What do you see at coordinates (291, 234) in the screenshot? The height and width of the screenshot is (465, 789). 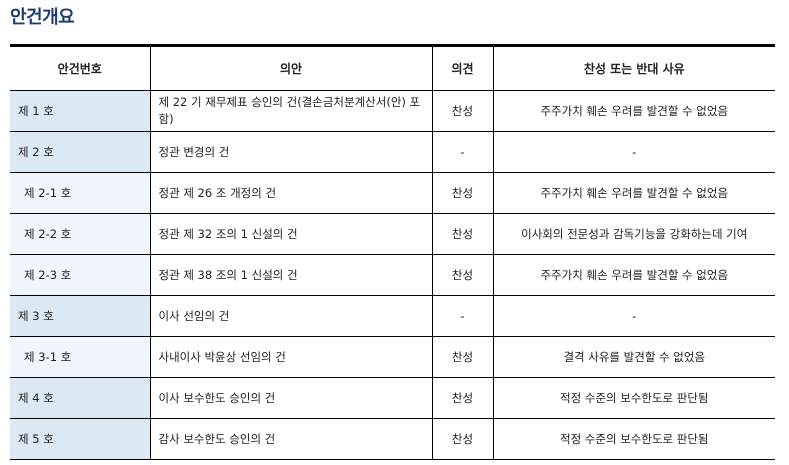 I see `item-cell: 정관 제 32 조의 1 신설의 건` at bounding box center [291, 234].